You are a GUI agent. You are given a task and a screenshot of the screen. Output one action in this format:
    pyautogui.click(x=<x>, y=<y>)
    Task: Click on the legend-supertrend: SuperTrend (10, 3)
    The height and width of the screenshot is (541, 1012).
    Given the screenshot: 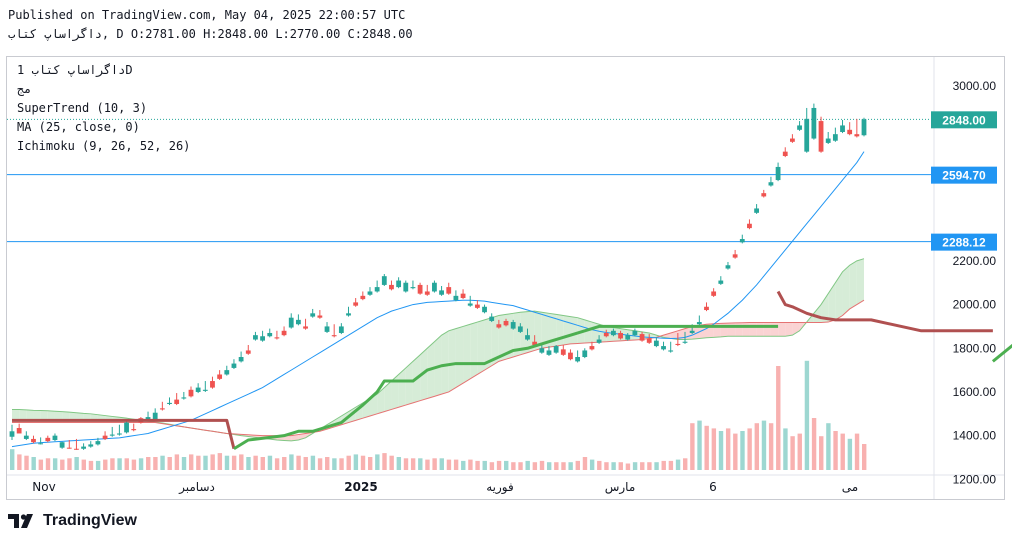 What is the action you would take?
    pyautogui.click(x=82, y=108)
    